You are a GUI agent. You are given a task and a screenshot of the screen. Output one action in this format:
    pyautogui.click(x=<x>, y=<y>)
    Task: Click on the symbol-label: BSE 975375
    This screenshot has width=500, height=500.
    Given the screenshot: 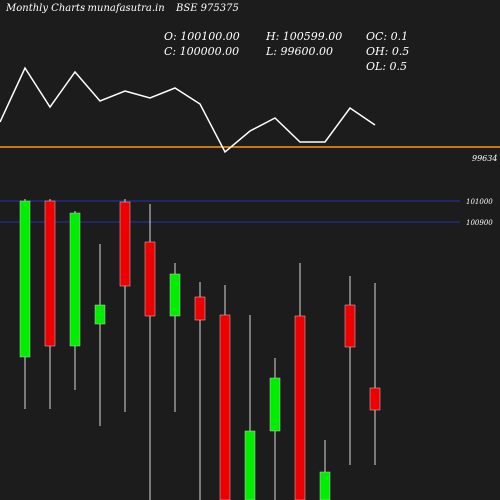 What is the action you would take?
    pyautogui.click(x=207, y=8)
    